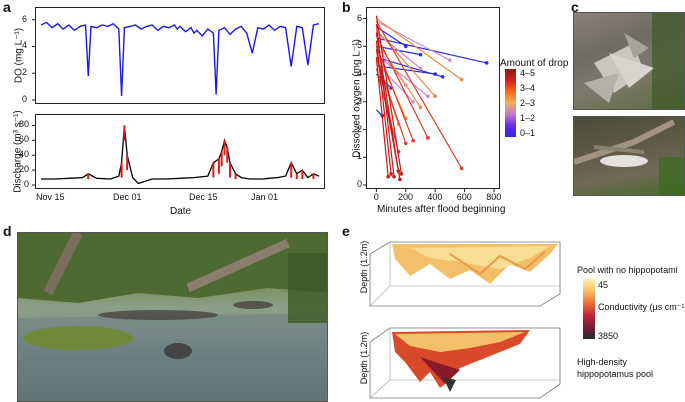 Image resolution: width=685 pixels, height=402 pixels. I want to click on do-ytick-label: 0, so click(25, 99).